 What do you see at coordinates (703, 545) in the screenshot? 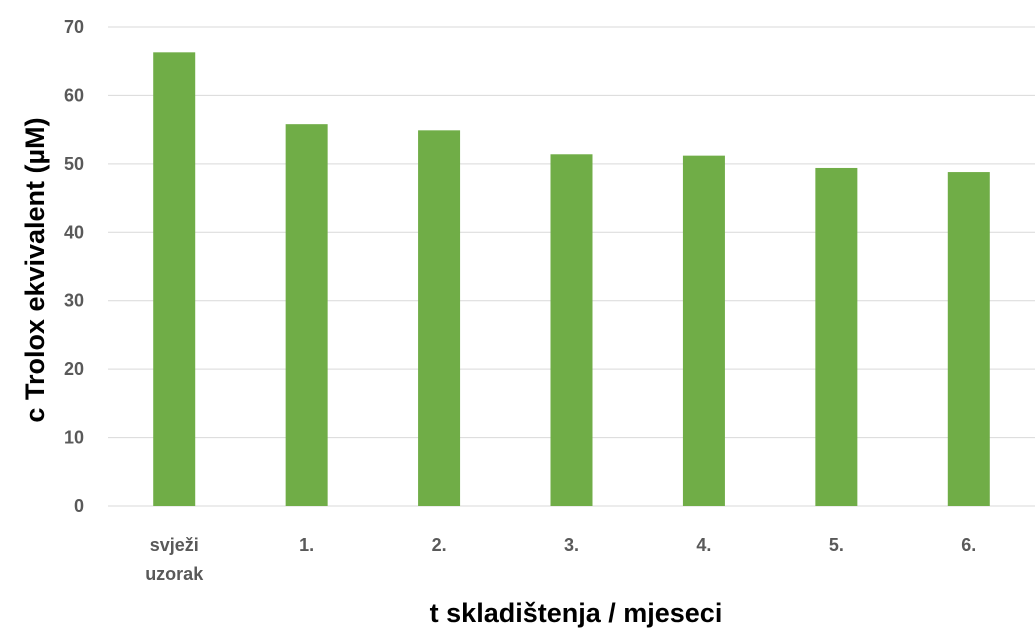
I see `x-tick-label: 4.` at bounding box center [703, 545].